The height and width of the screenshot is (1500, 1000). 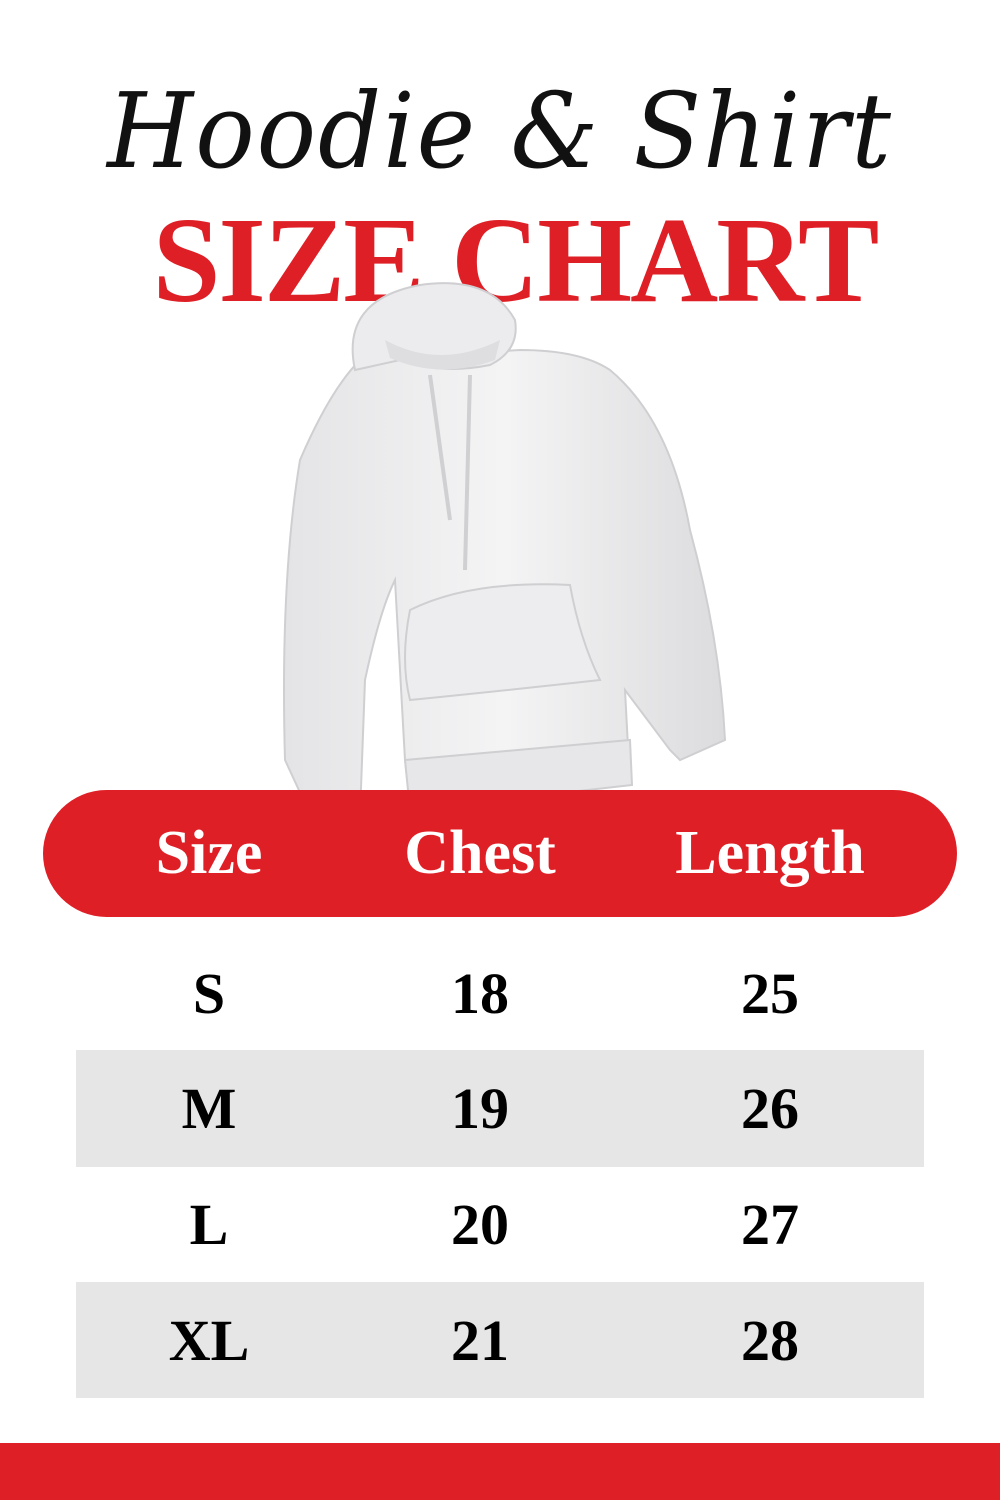 What do you see at coordinates (480, 1340) in the screenshot?
I see `cell-chest: 21` at bounding box center [480, 1340].